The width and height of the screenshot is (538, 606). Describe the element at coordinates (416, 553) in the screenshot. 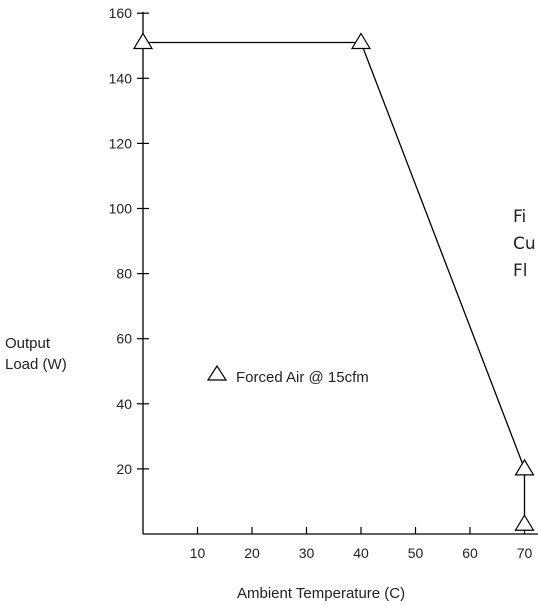

I see `x-tick-label: 50` at that location.